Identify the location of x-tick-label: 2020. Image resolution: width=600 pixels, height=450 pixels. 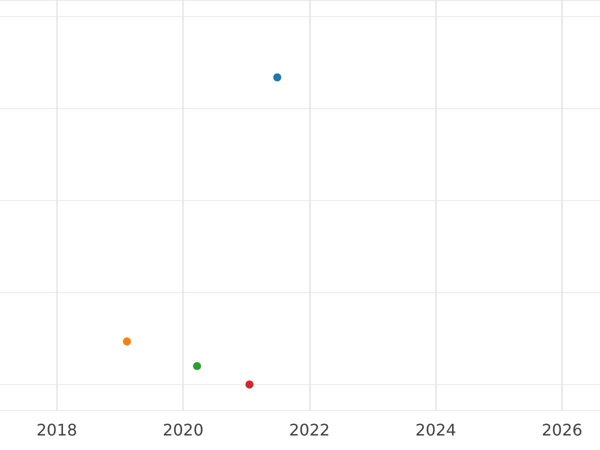
(183, 430).